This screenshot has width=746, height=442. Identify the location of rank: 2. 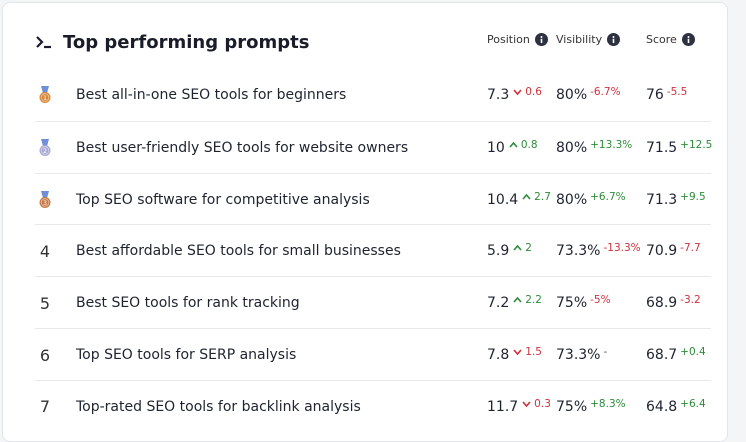
(45, 148).